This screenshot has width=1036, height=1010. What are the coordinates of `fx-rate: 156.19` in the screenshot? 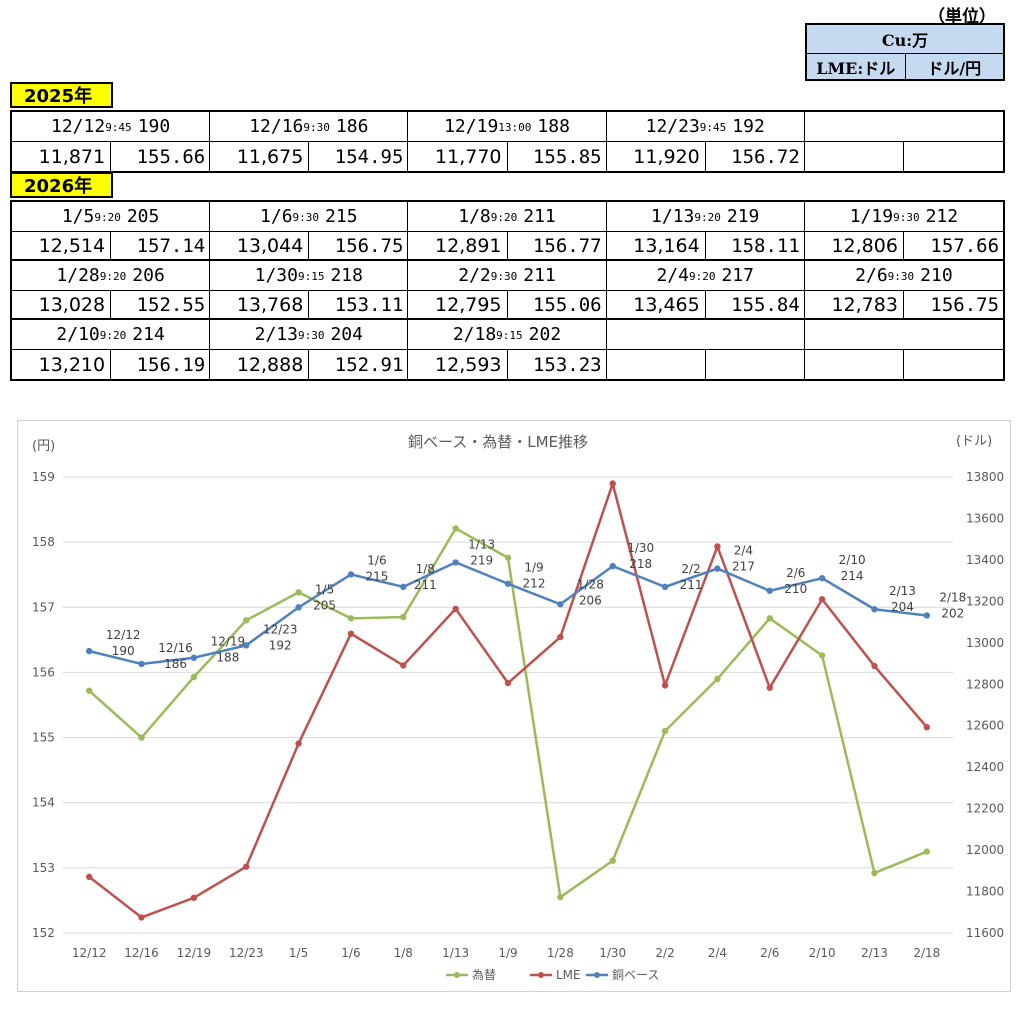 It's located at (161, 364).